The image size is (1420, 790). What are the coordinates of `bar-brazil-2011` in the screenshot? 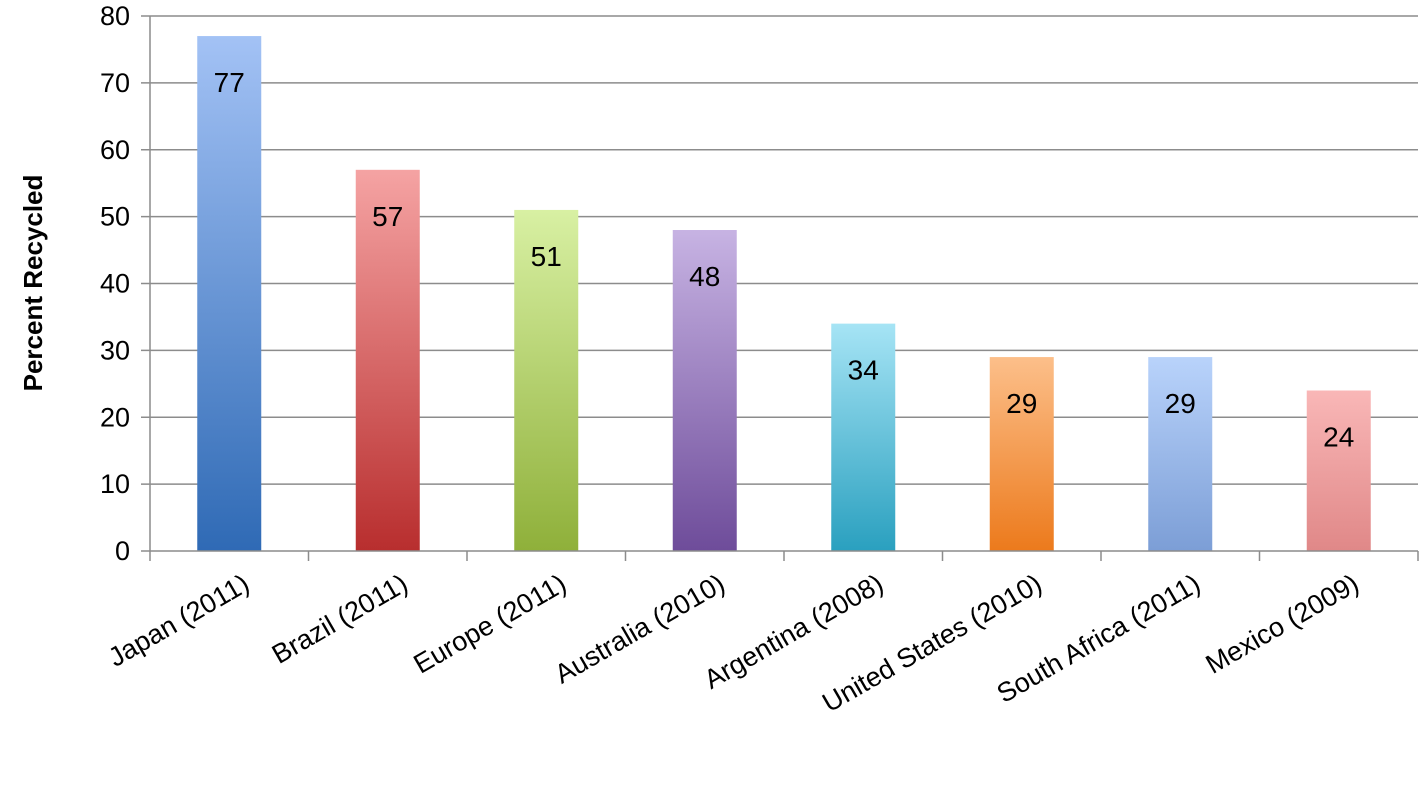 It's located at (387, 360).